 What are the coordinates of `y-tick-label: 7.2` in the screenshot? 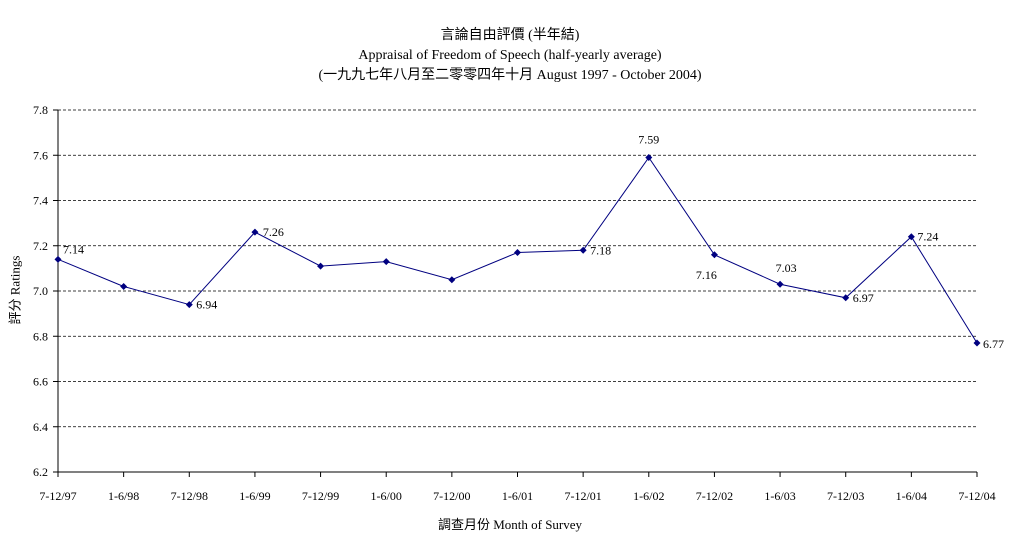 It's located at (40, 246).